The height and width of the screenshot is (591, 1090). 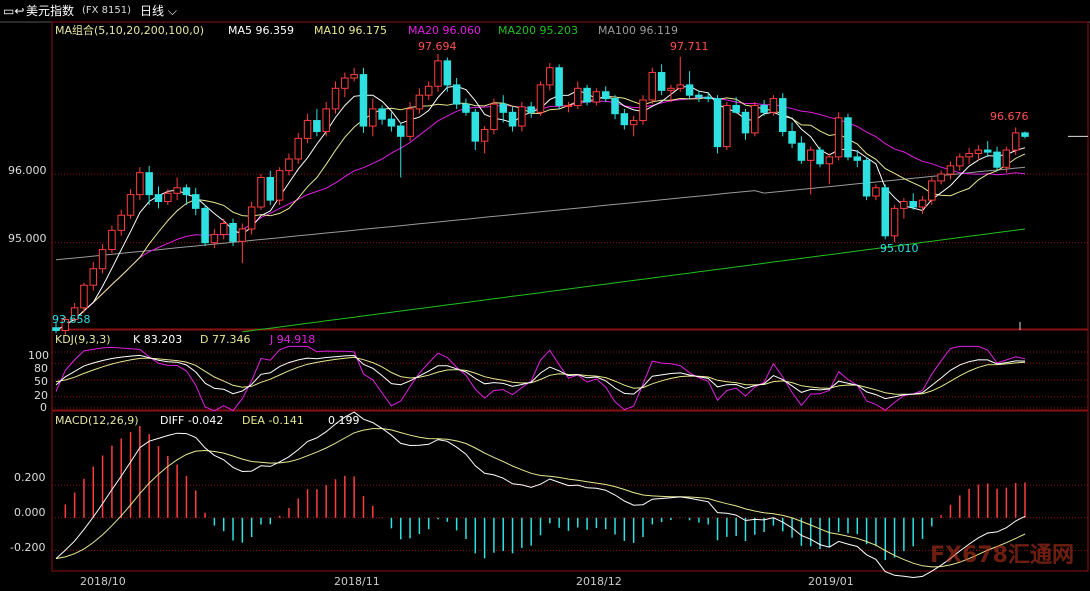 I want to click on kdj-j-line, so click(x=540, y=378).